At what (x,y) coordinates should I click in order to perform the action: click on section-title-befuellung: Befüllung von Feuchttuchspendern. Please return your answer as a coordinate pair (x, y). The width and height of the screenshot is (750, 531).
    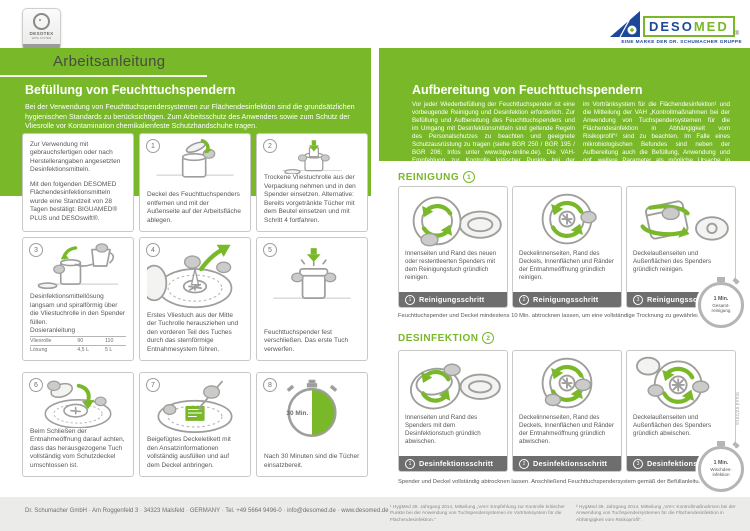
    Looking at the image, I should click on (130, 90).